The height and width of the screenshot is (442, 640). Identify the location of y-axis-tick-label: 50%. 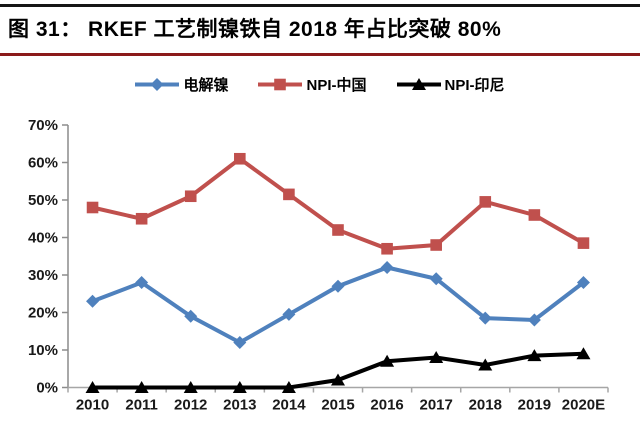
(43, 200).